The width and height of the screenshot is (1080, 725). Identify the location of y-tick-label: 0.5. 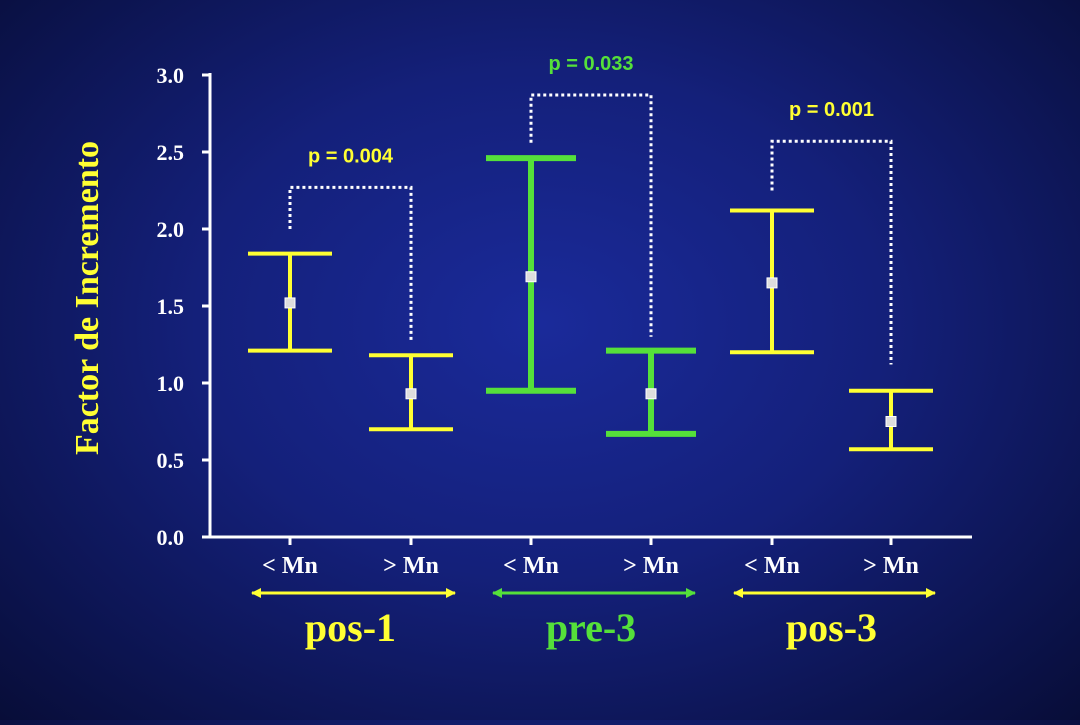
(171, 460).